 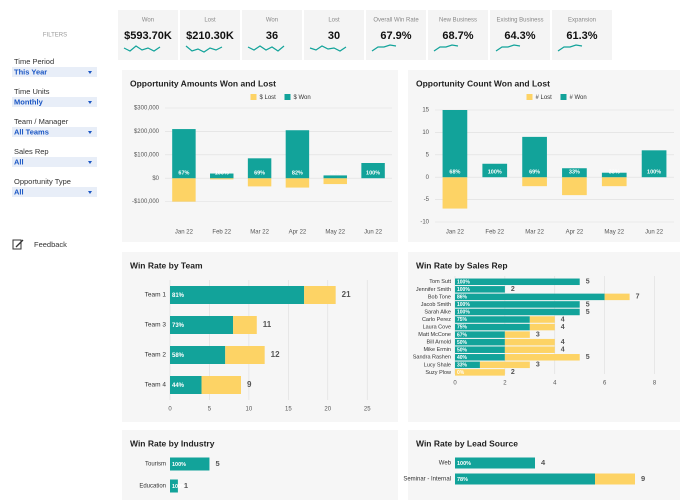 What do you see at coordinates (614, 233) in the screenshot?
I see `x-tick-label: May 22` at bounding box center [614, 233].